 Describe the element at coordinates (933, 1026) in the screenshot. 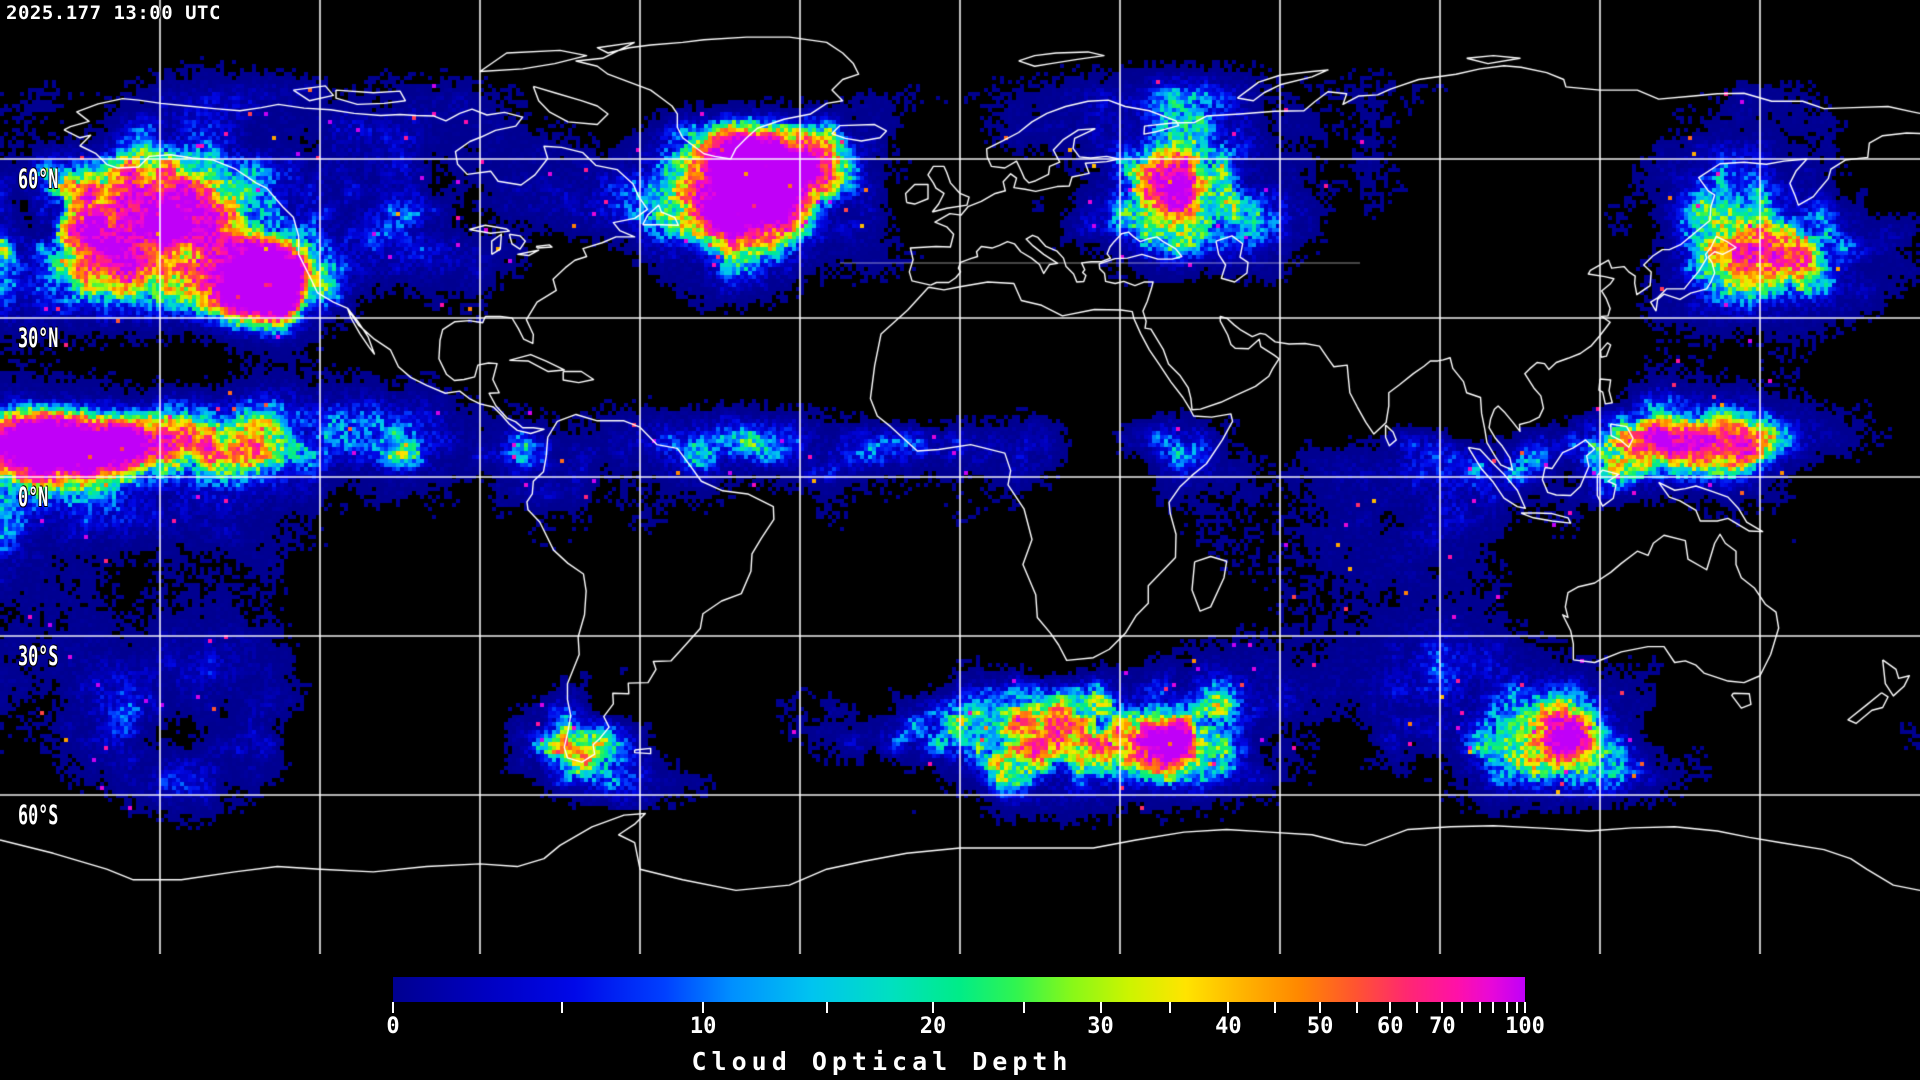

I see `colorbar-tick-label: 20` at that location.